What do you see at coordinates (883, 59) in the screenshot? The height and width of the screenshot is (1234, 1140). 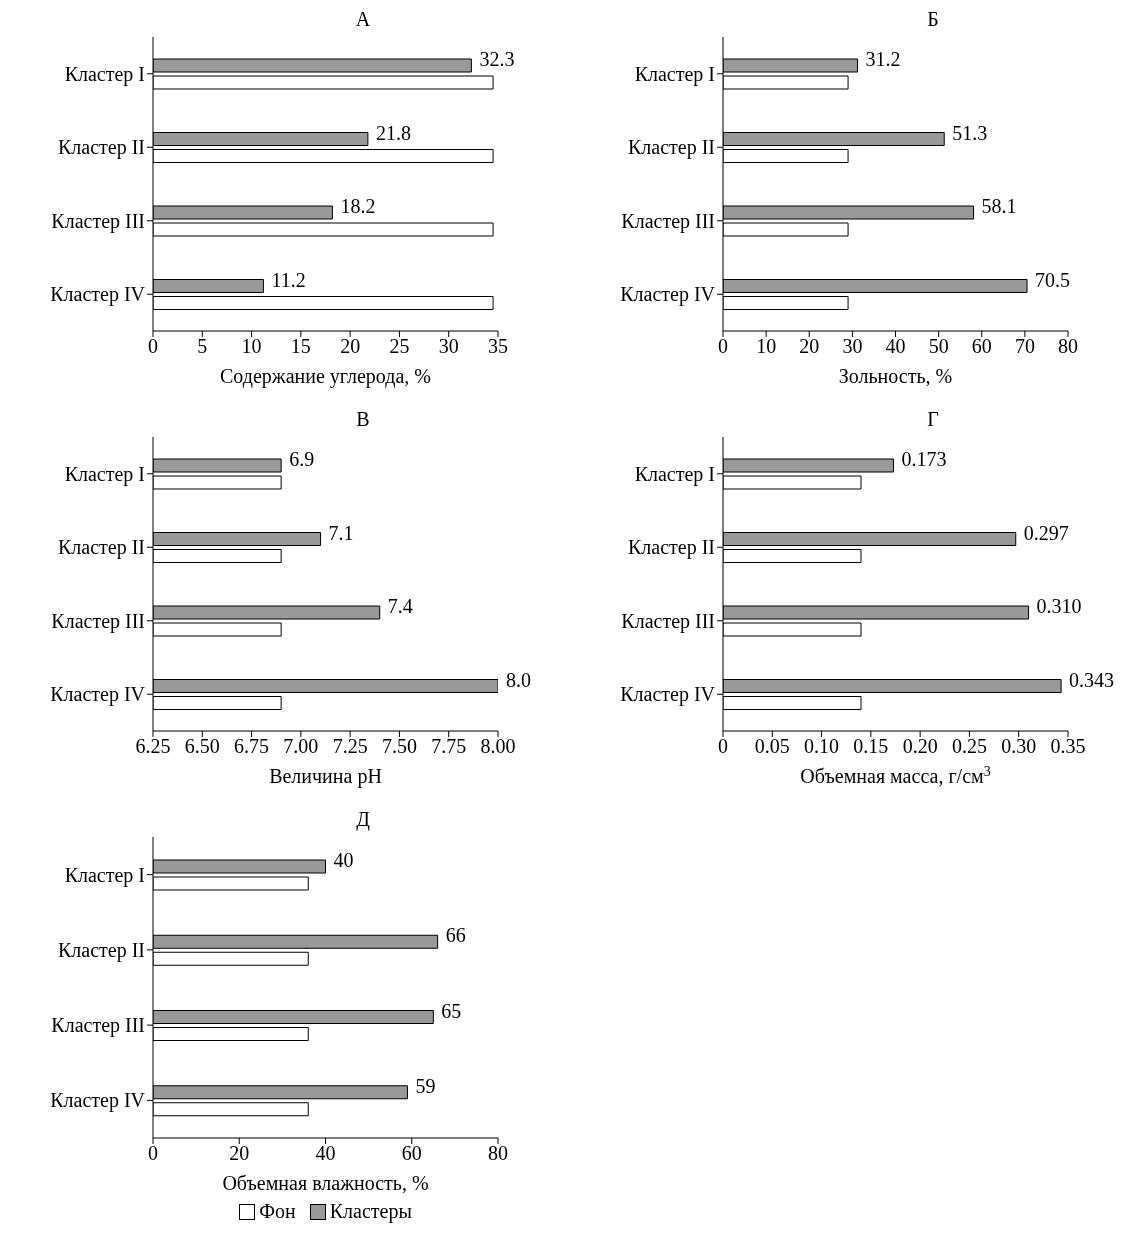 I see `data-label: 31.2` at bounding box center [883, 59].